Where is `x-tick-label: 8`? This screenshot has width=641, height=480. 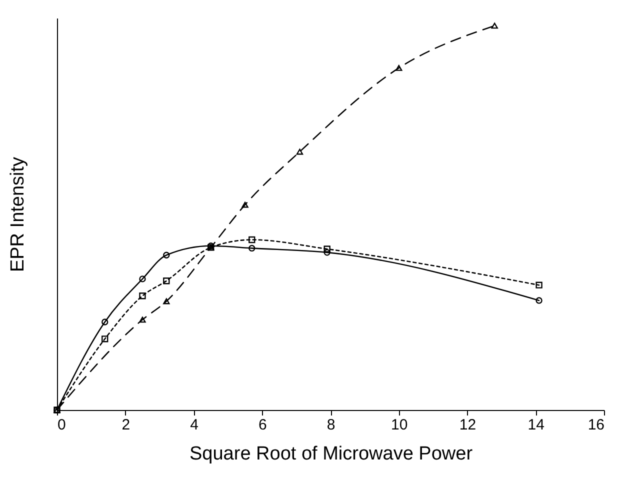
x-tick-label: 8 is located at coordinates (331, 425).